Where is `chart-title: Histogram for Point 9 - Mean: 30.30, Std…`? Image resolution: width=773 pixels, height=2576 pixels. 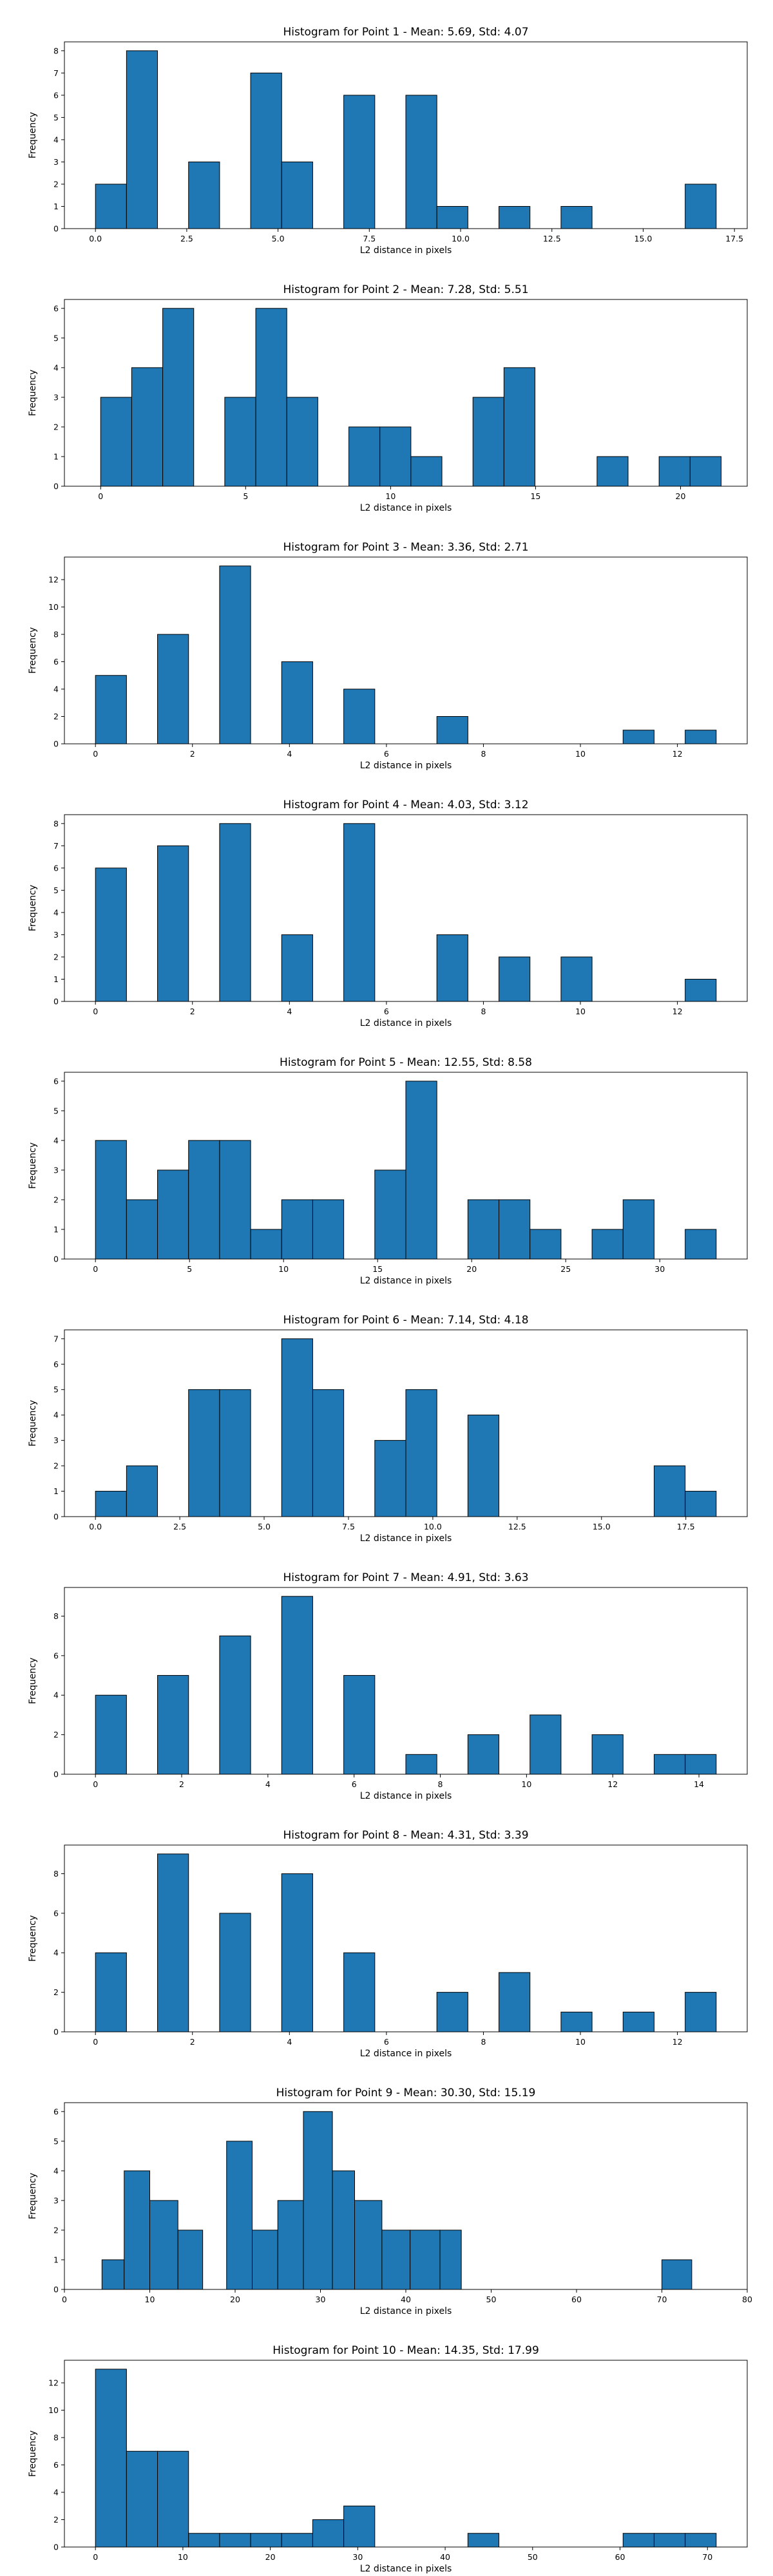 chart-title: Histogram for Point 9 - Mean: 30.30, Std… is located at coordinates (406, 2093).